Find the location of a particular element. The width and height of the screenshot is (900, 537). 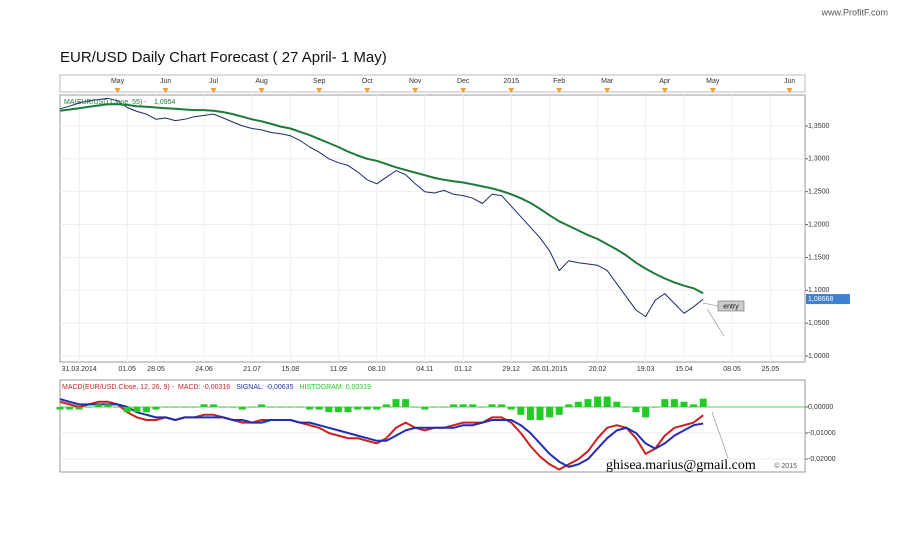

legend-value: -0,00635 is located at coordinates (280, 387).